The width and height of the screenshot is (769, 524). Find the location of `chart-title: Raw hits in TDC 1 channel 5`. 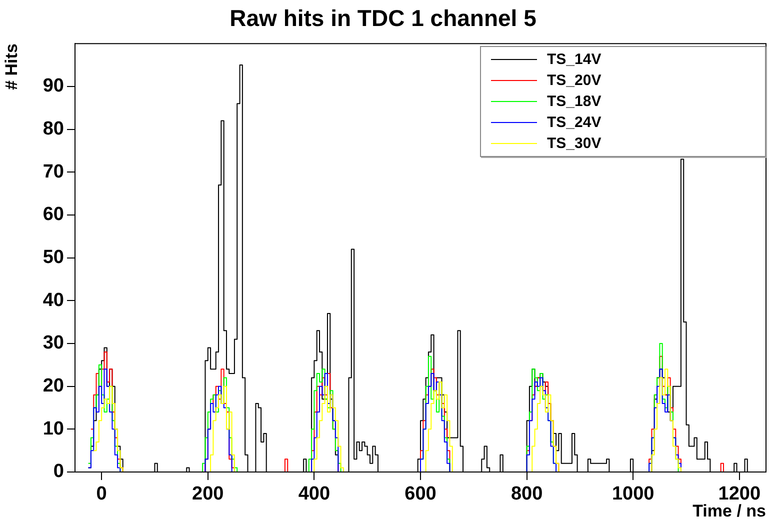

chart-title: Raw hits in TDC 1 channel 5 is located at coordinates (383, 18).